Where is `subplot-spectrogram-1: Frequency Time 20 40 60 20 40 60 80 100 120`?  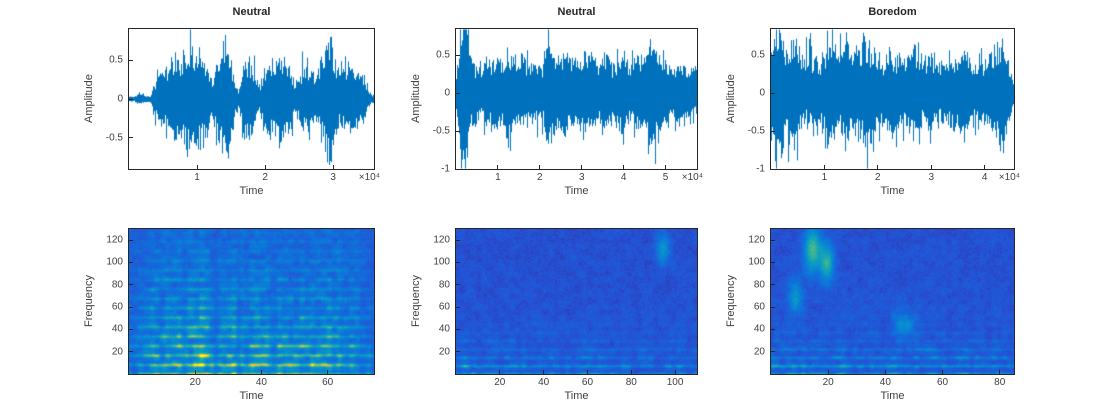
subplot-spectrogram-1: Frequency Time 20 40 60 20 40 60 80 100 120 is located at coordinates (229, 315).